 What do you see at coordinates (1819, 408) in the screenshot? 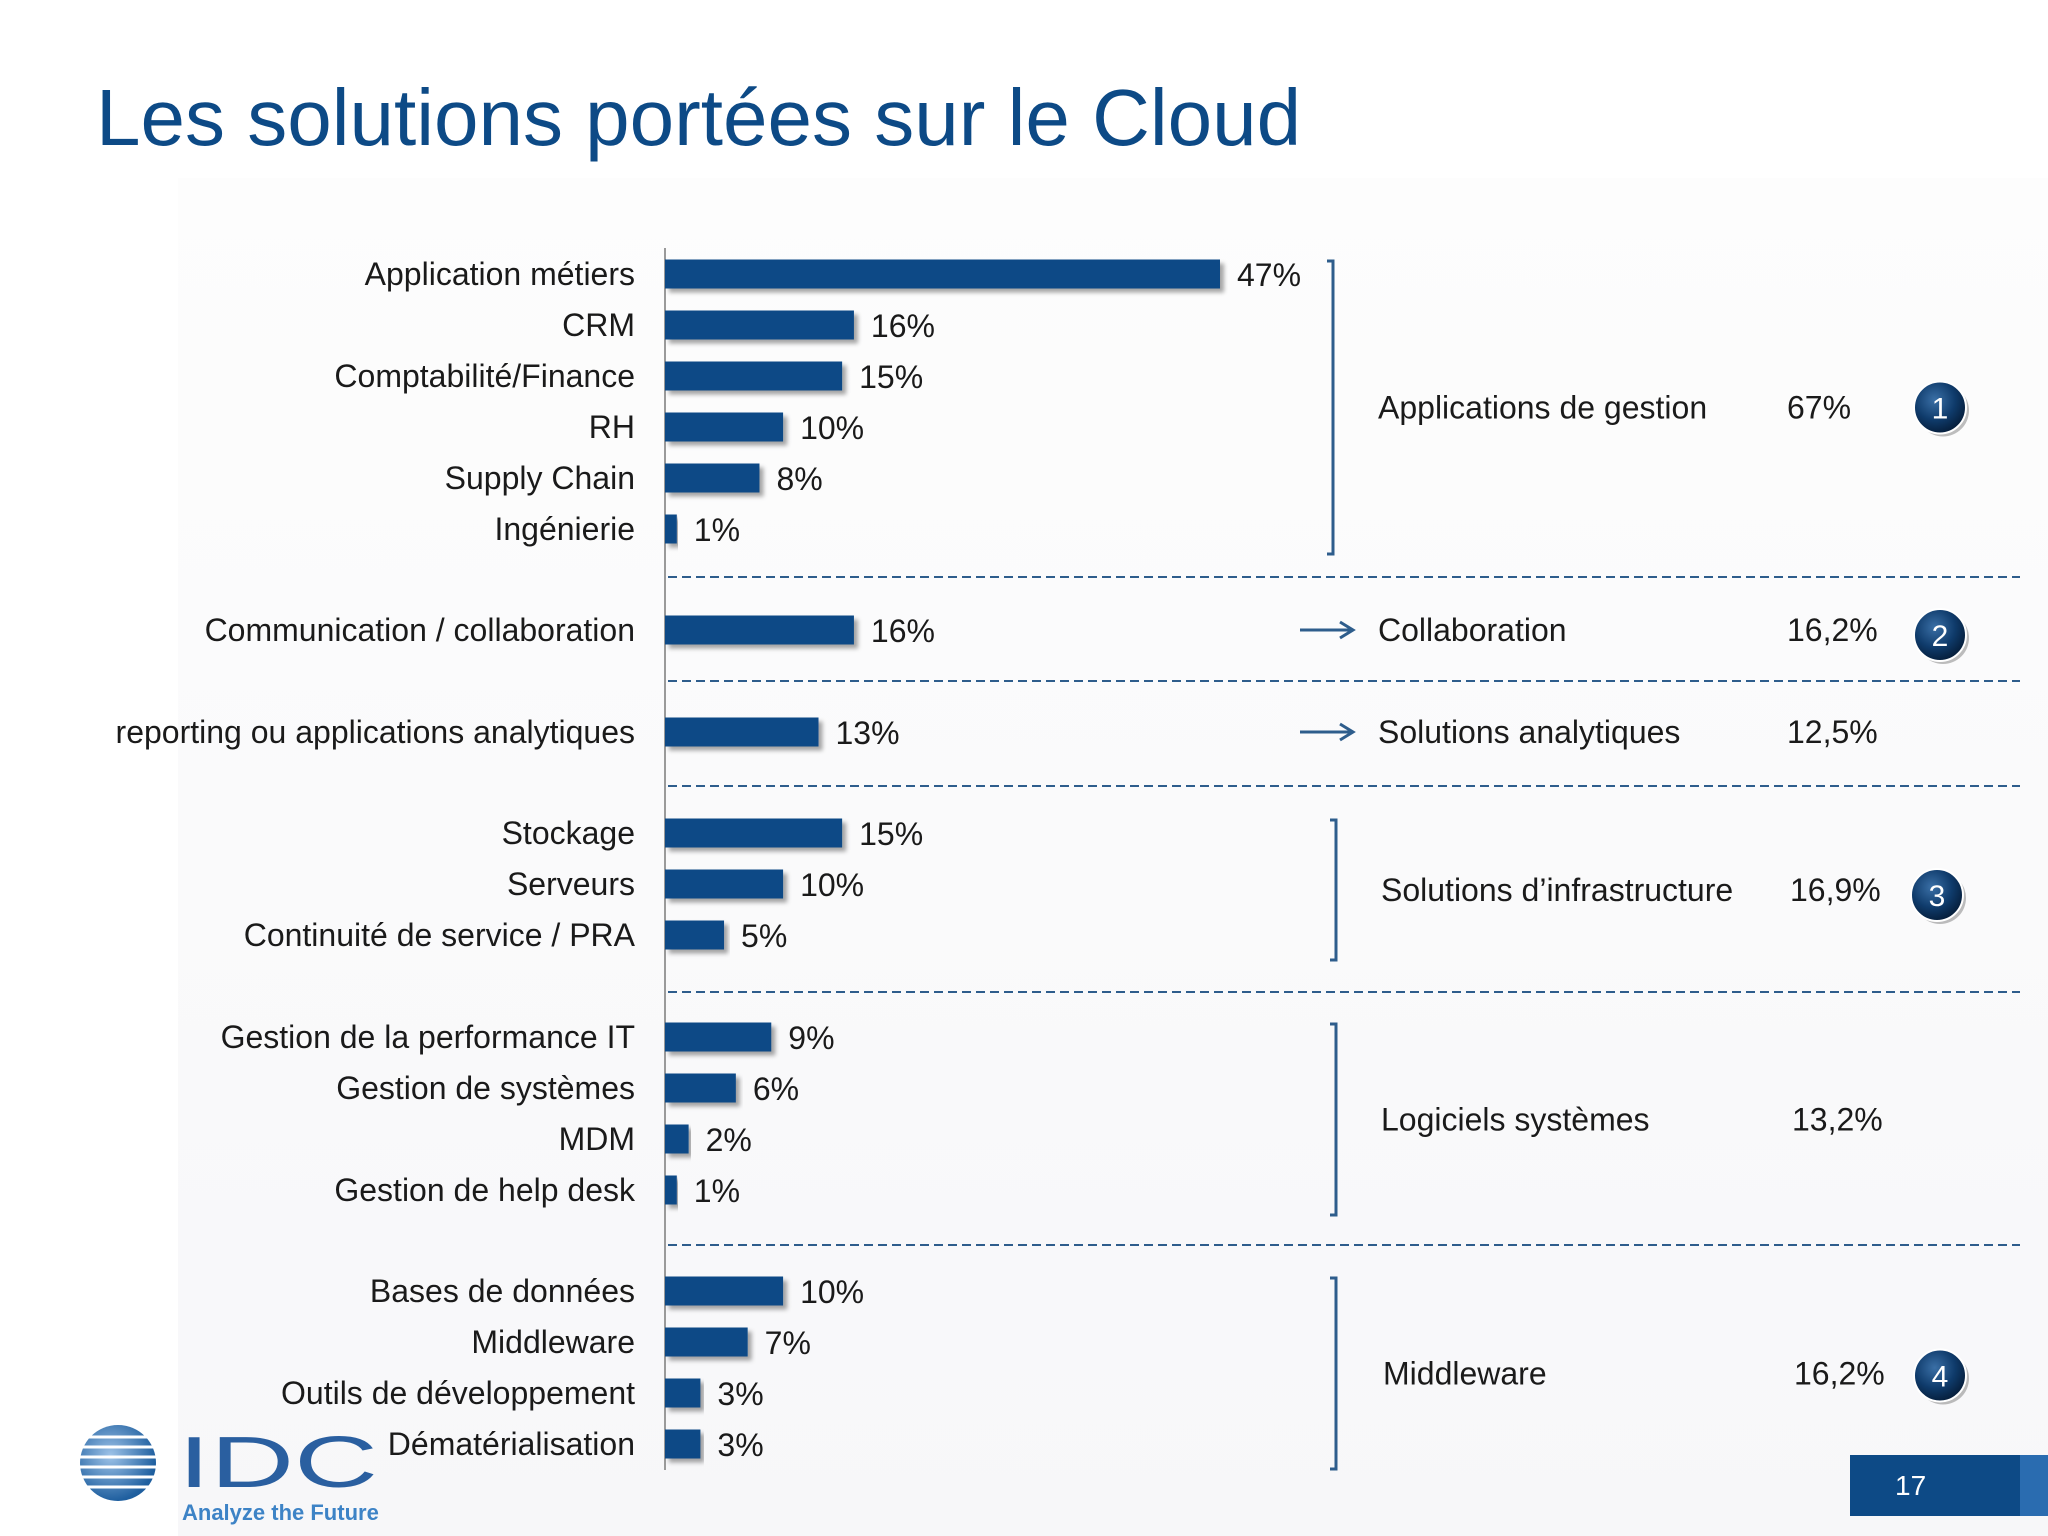
I see `group-share: 67%` at bounding box center [1819, 408].